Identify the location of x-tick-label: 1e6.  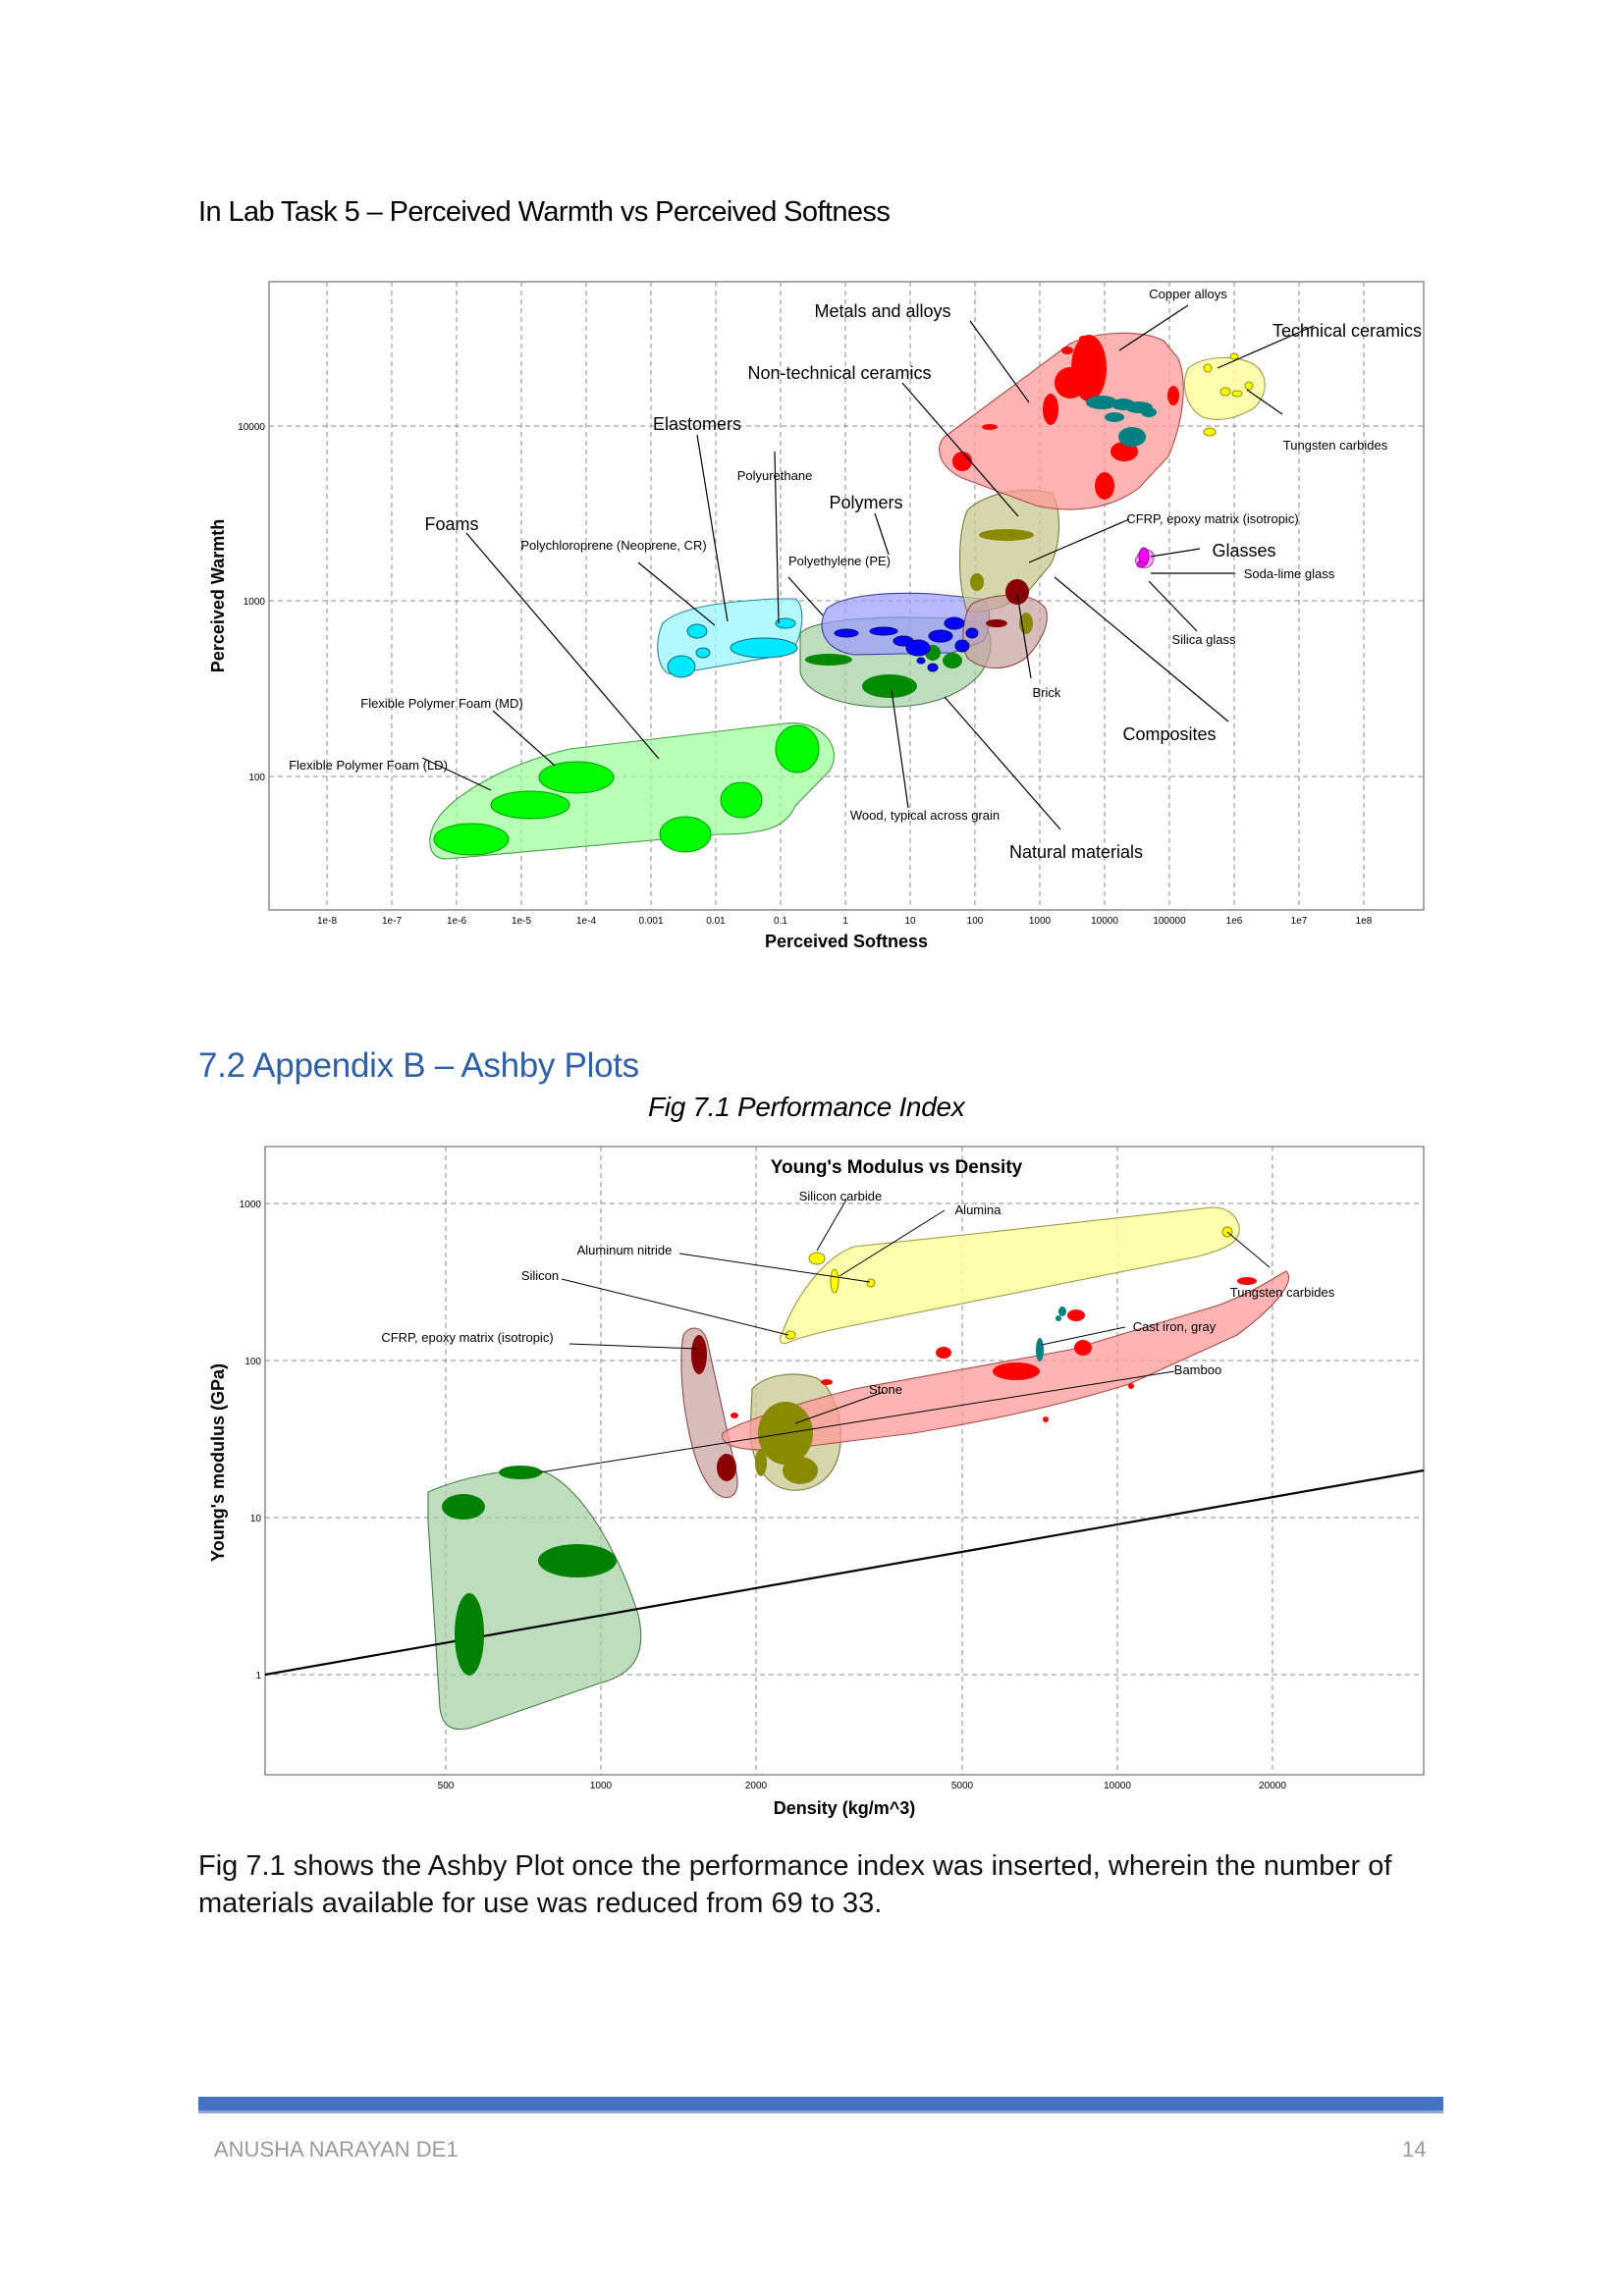
(1234, 921).